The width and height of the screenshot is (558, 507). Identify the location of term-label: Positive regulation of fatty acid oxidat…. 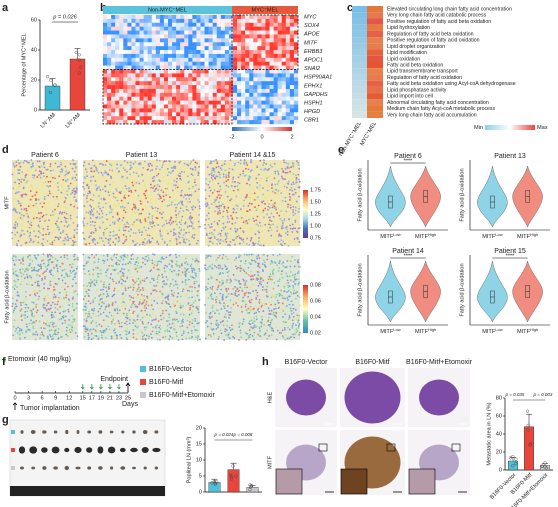
(433, 41).